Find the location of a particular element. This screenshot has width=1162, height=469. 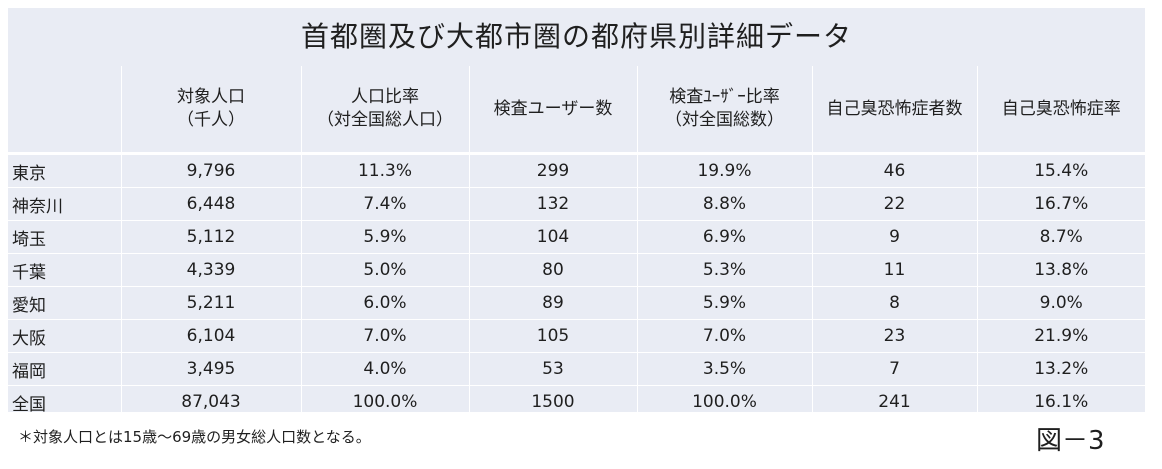

header-users: 検査ユーザー数 is located at coordinates (553, 110).